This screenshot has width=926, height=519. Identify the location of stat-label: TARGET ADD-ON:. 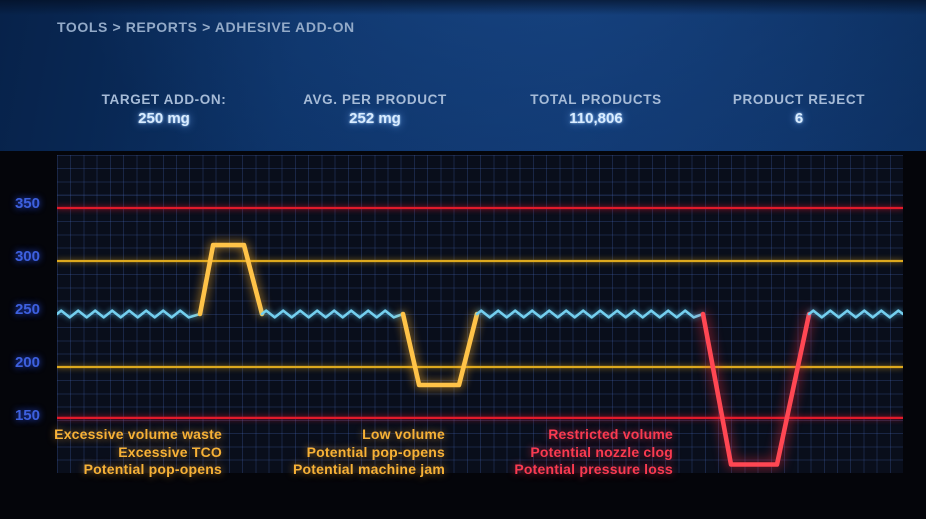
(164, 99).